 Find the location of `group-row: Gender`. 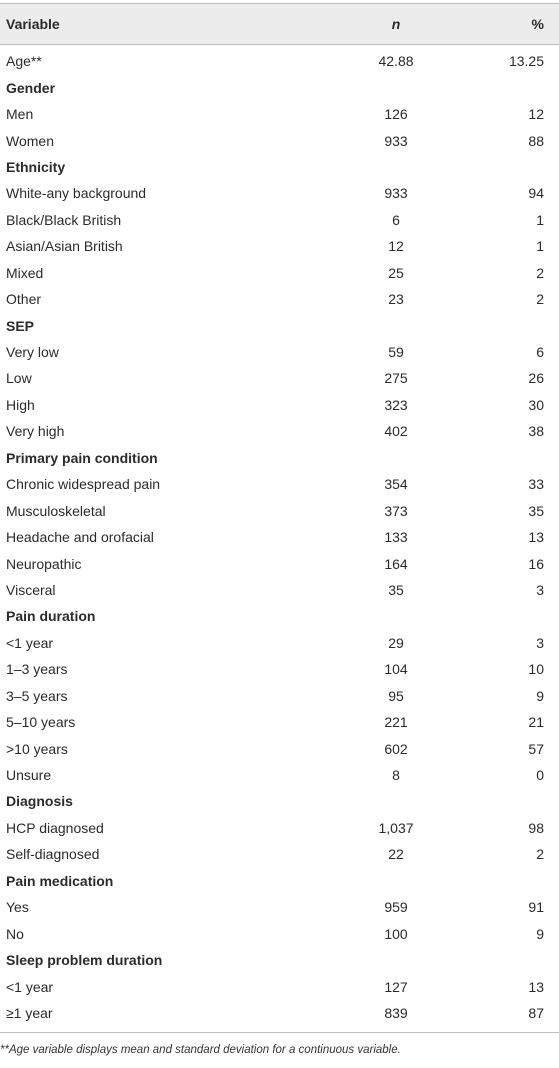

group-row: Gender is located at coordinates (279, 87).